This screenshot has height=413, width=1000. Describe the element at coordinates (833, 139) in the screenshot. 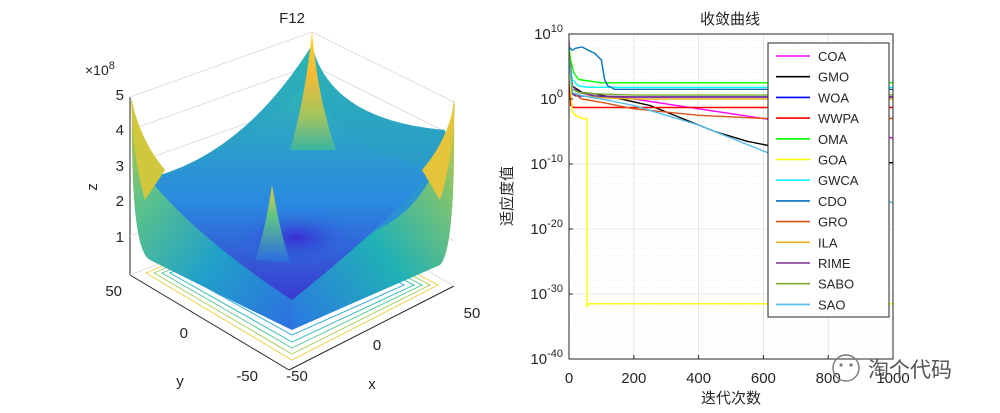

I see `legend-label-oma: OMA` at that location.